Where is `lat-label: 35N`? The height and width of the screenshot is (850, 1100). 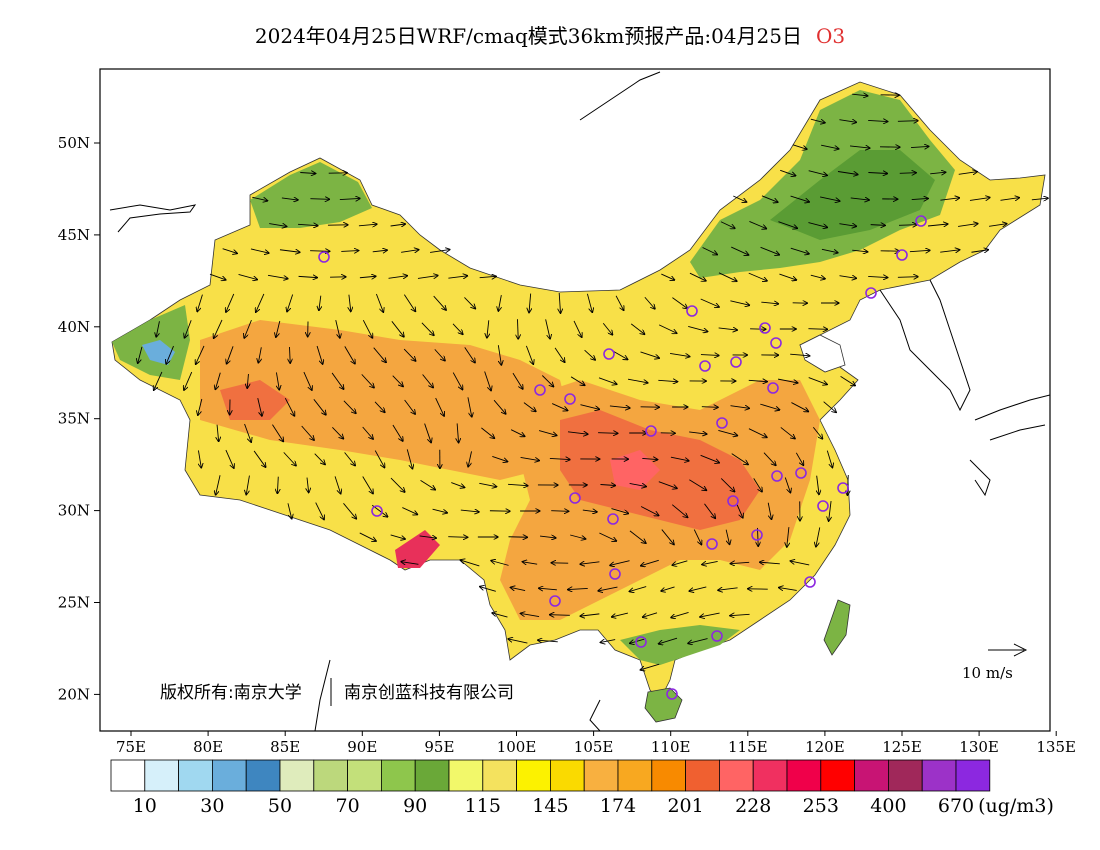
lat-label: 35N is located at coordinates (74, 419).